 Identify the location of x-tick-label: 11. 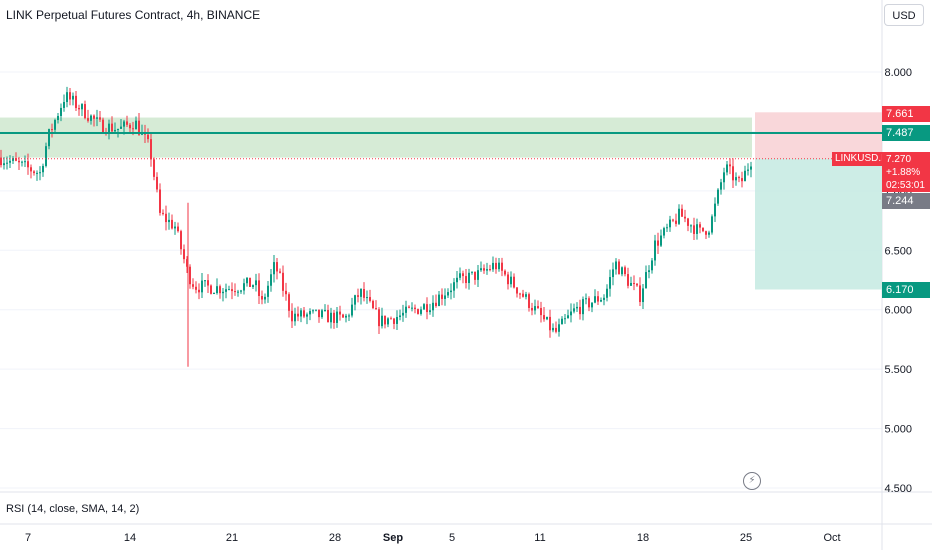
(539, 538).